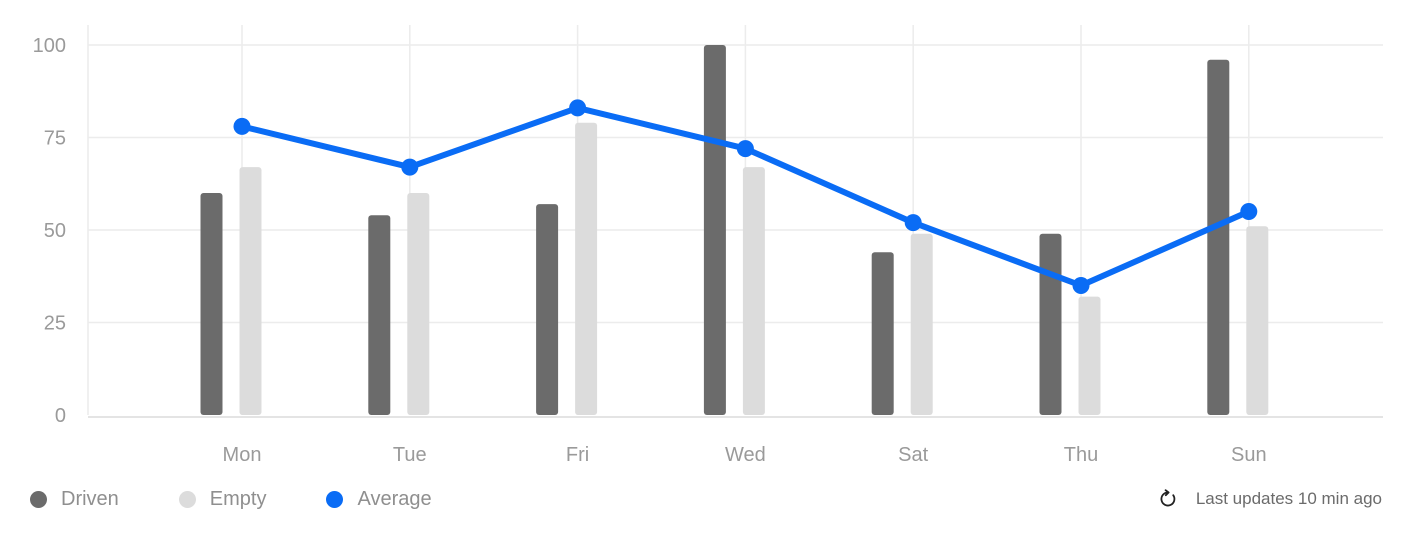 This screenshot has height=539, width=1410. What do you see at coordinates (38, 499) in the screenshot?
I see `legend-swatch-driven` at bounding box center [38, 499].